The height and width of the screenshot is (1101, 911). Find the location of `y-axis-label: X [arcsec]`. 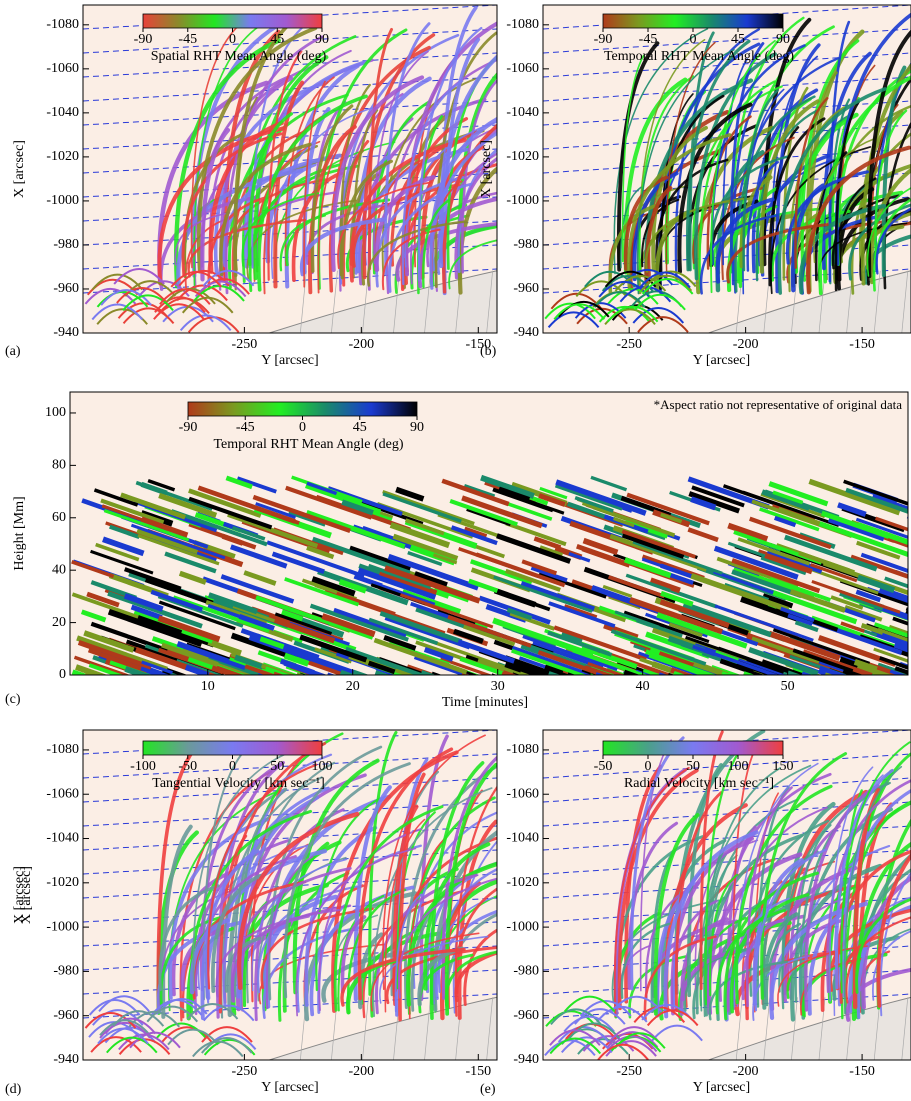

y-axis-label: X [arcsec] is located at coordinates (26, 895).